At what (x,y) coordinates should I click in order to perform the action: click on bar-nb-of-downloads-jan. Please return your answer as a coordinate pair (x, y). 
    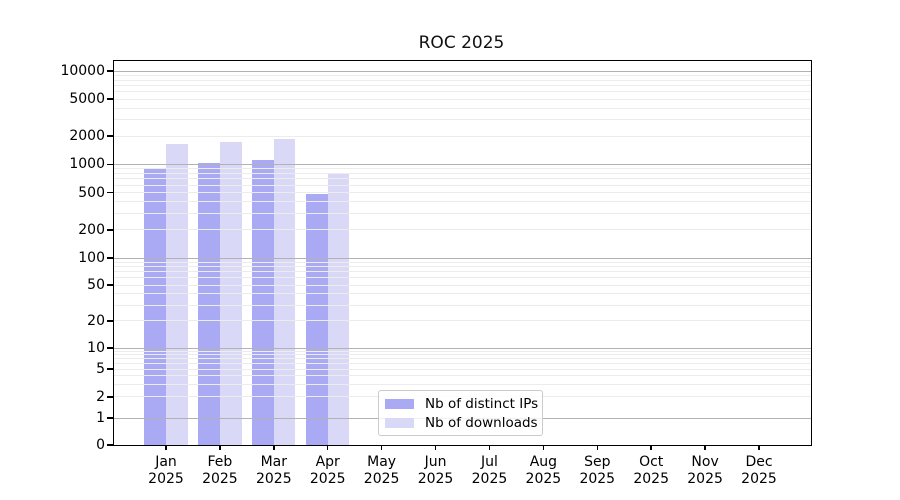
    Looking at the image, I should click on (177, 294).